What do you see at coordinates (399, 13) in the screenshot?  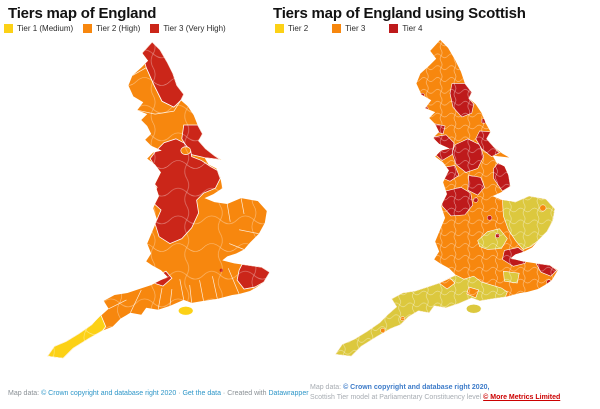 I see `right-map-title: Tiers map of England using Scottish` at bounding box center [399, 13].